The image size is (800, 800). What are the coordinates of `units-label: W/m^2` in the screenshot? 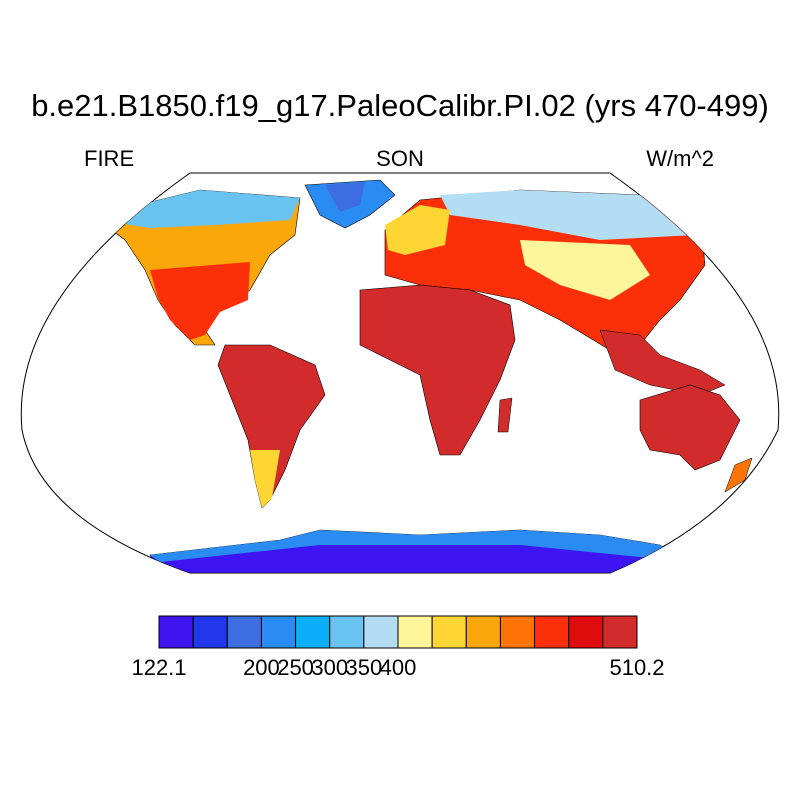 It's located at (680, 158).